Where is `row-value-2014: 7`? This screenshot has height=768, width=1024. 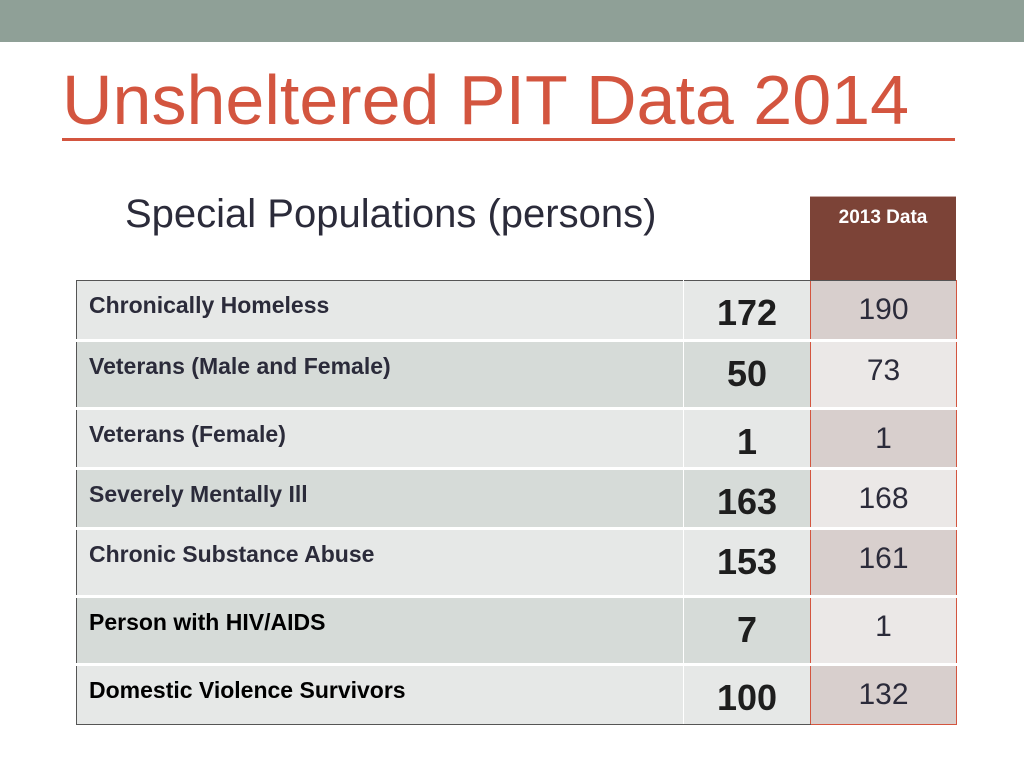
row-value-2014: 7 is located at coordinates (747, 631).